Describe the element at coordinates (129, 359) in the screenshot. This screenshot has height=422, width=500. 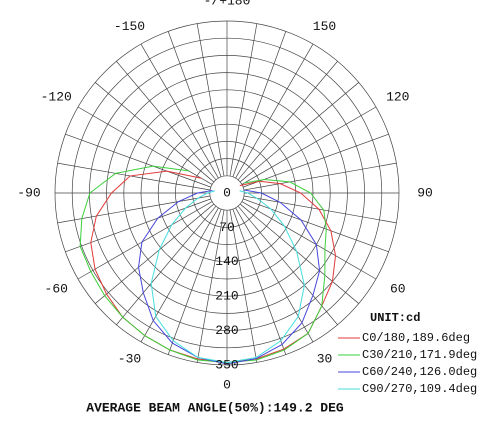
I see `angle-tick-label: -30` at that location.